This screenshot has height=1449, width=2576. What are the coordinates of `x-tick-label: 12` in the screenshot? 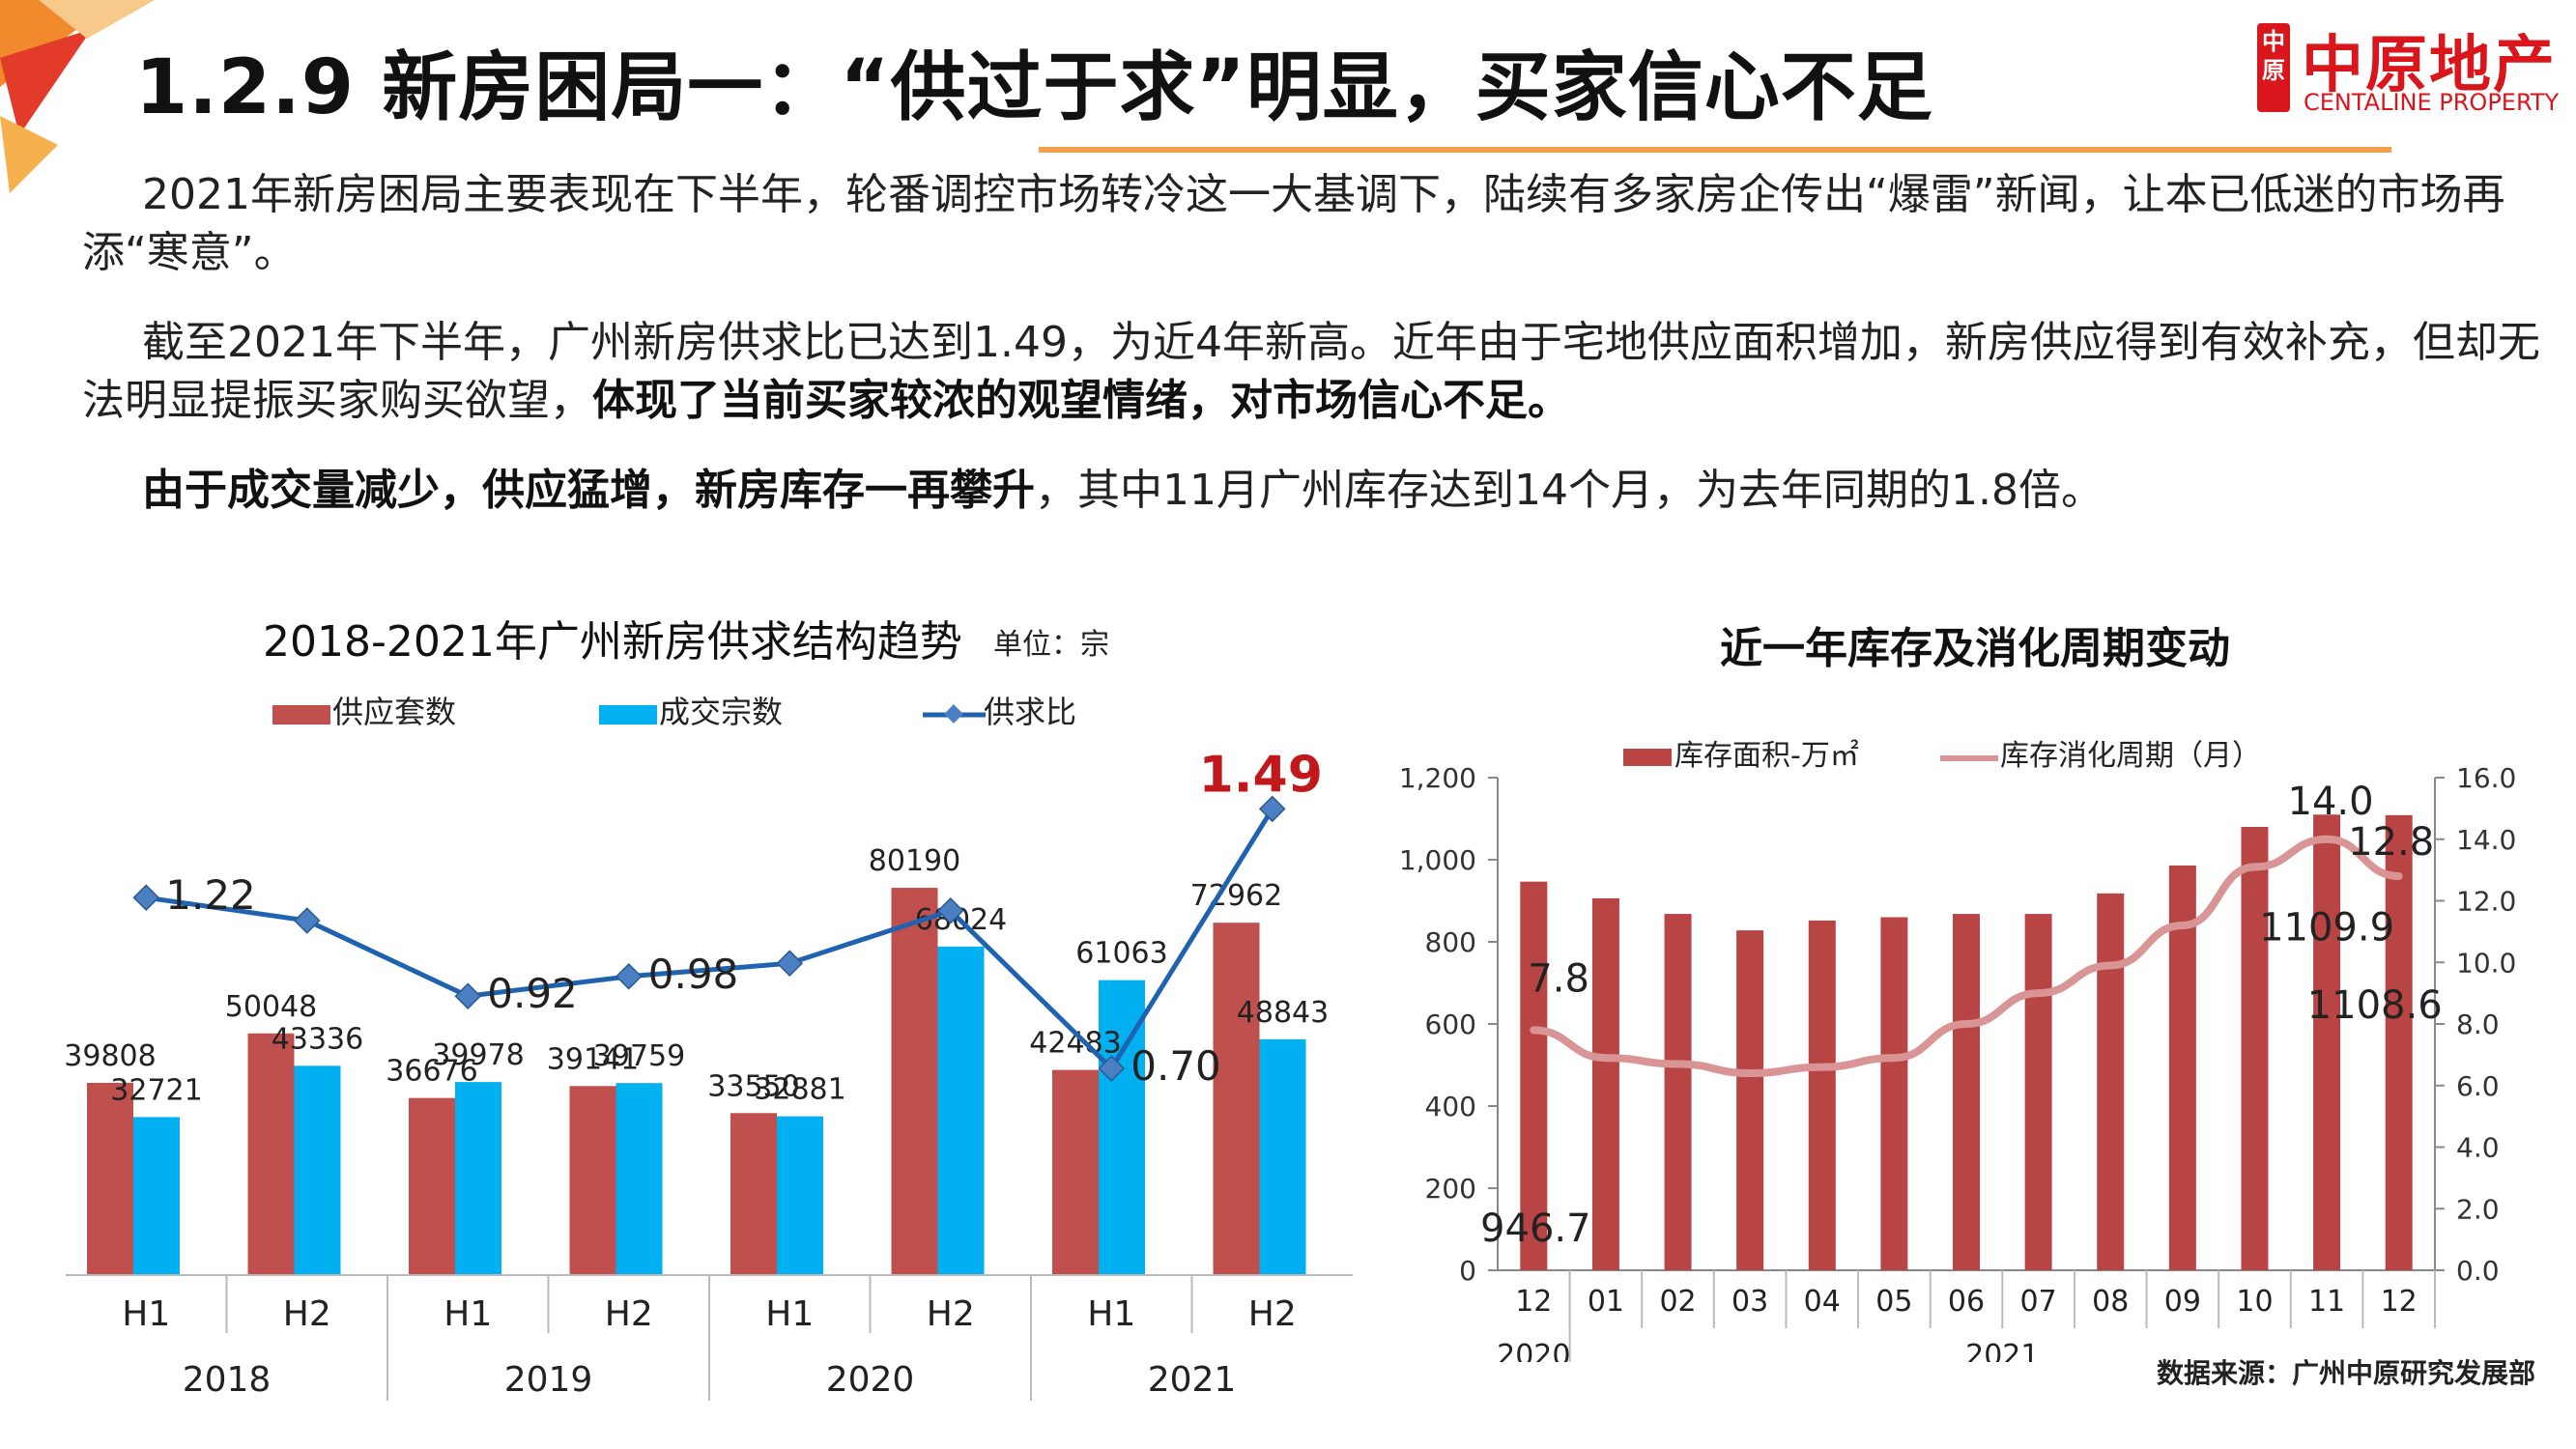 It's located at (1534, 1302).